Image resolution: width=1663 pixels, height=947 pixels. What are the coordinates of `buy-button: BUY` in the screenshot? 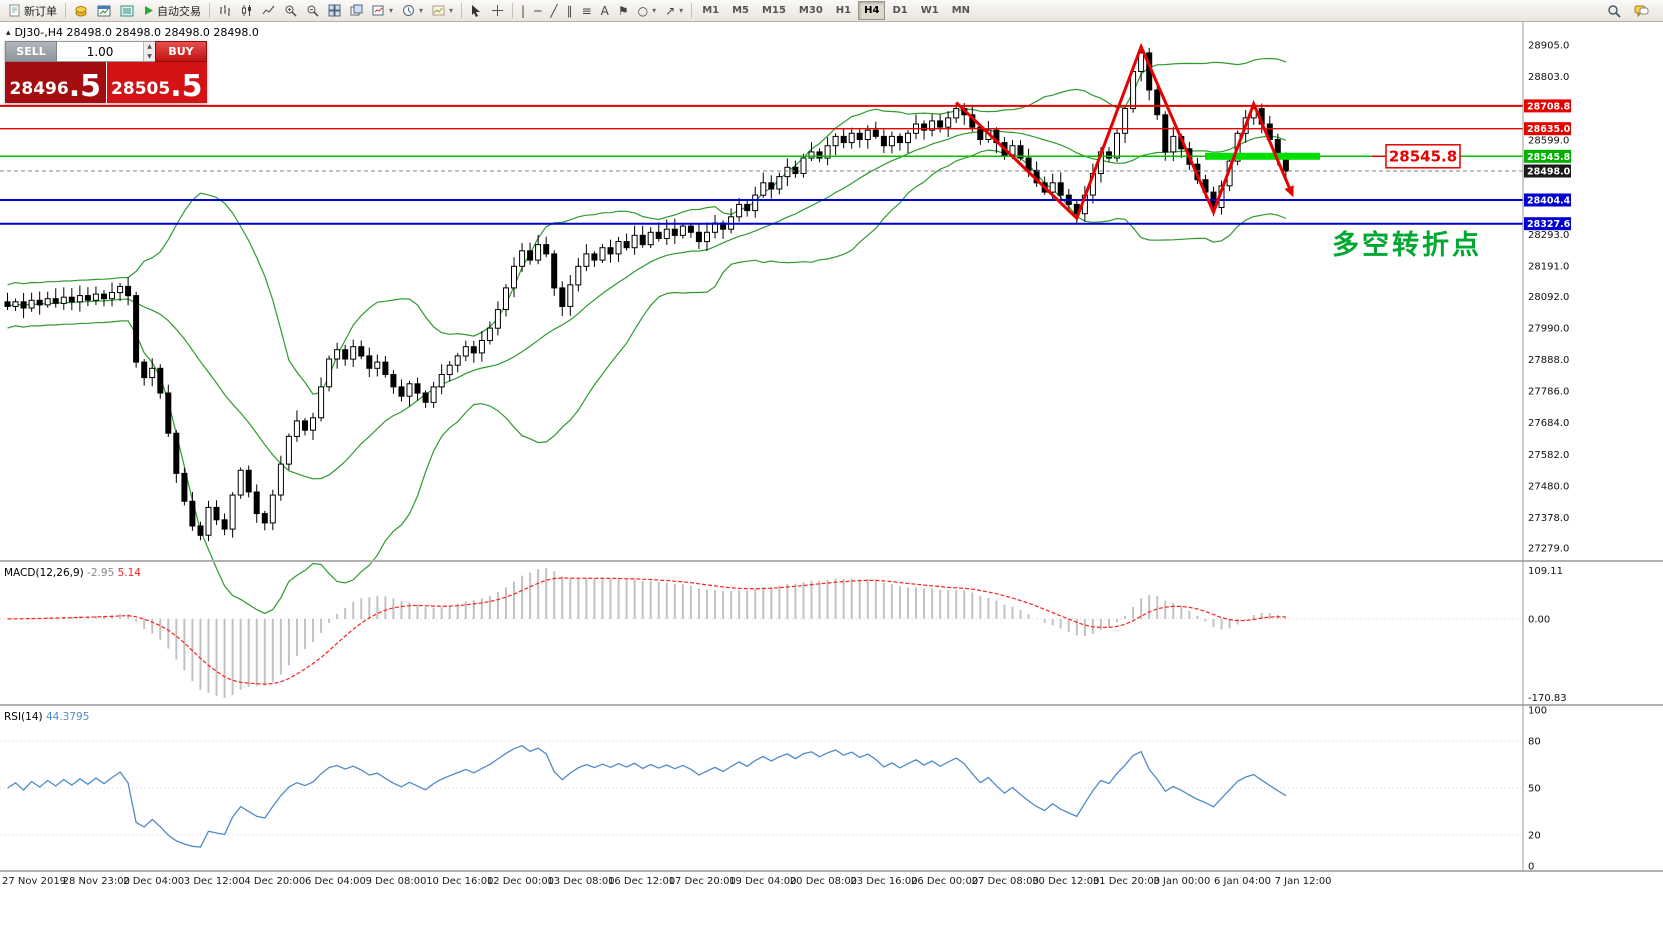 It's located at (181, 51).